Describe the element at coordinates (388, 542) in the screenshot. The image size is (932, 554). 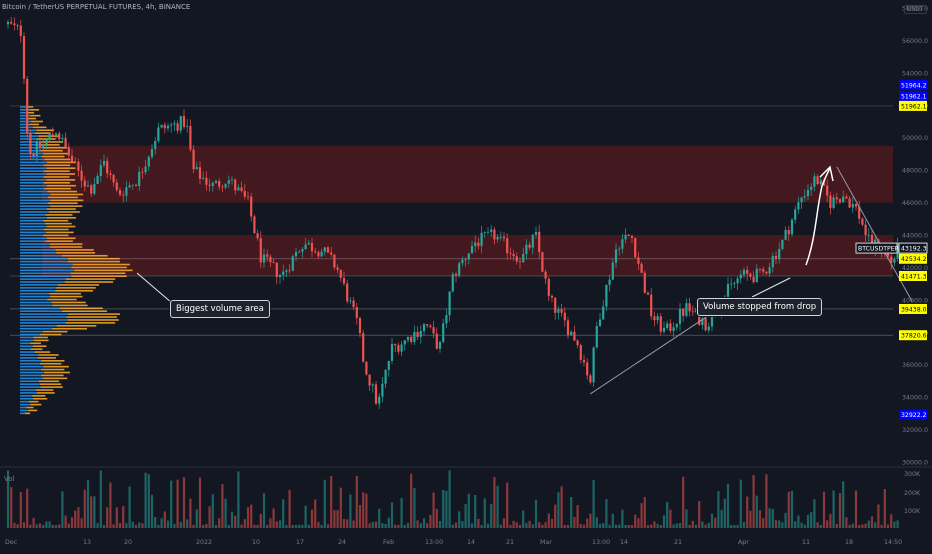
I see `time-tick: Feb` at that location.